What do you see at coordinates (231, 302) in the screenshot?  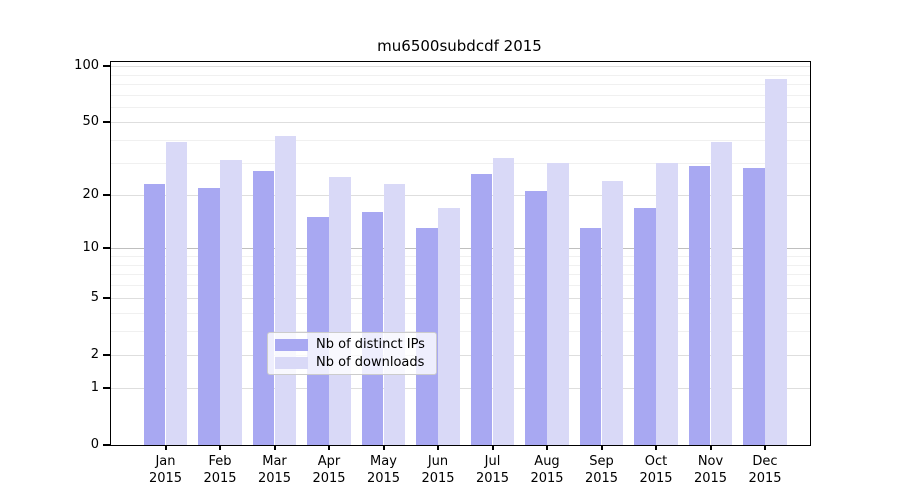 I see `bar-downloads-feb` at bounding box center [231, 302].